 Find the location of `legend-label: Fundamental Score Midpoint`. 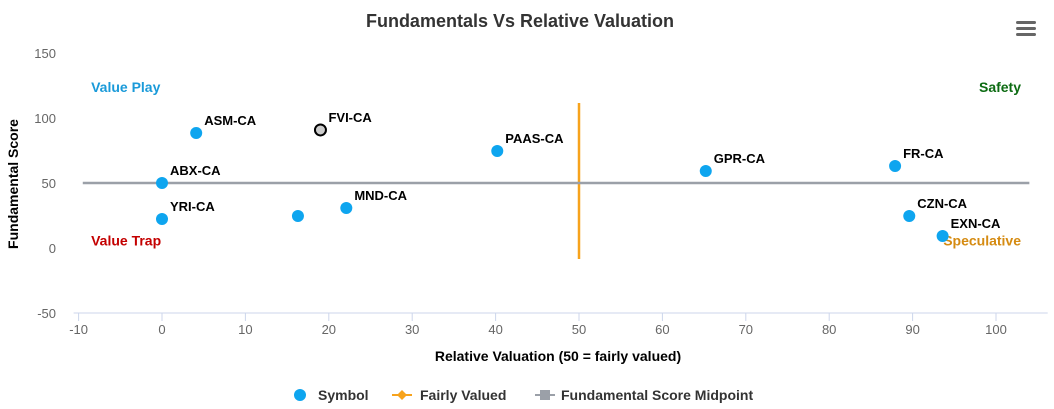

legend-label: Fundamental Score Midpoint is located at coordinates (657, 395).